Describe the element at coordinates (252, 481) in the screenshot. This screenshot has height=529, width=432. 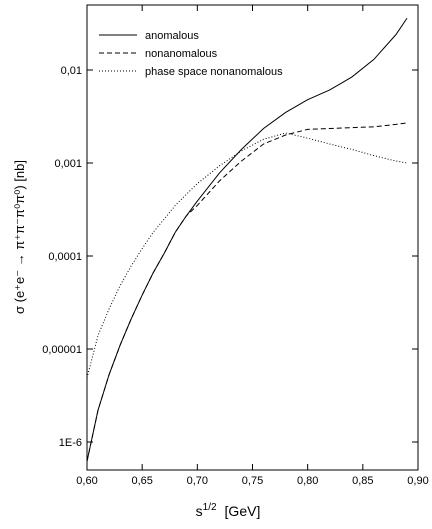
I see `x-tick-label: 0,75` at that location.